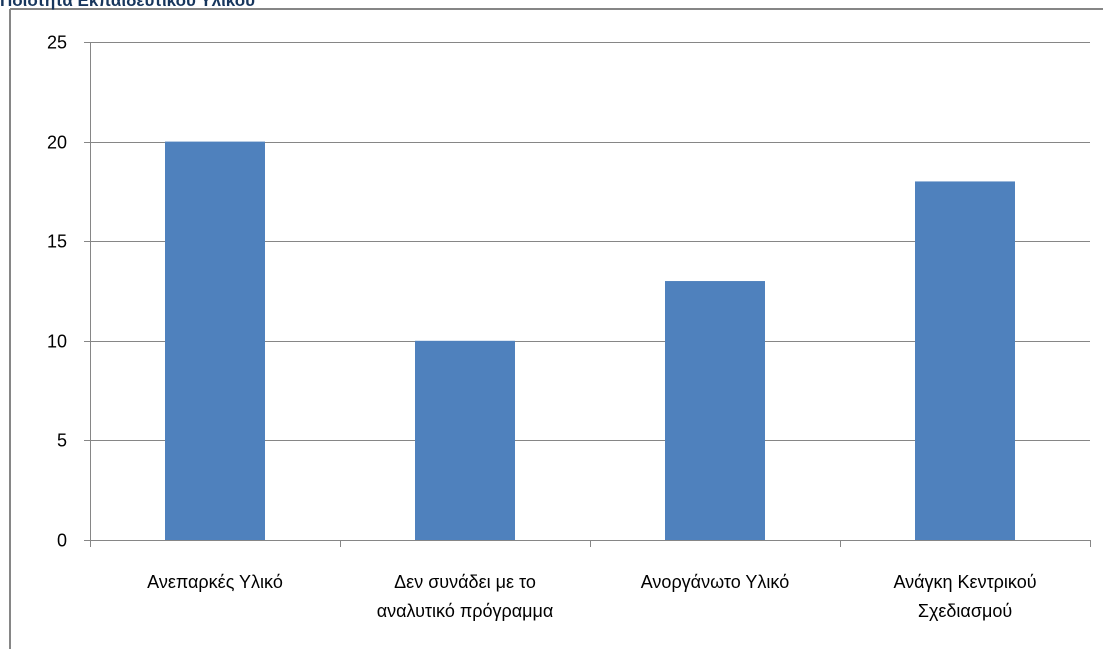  What do you see at coordinates (62, 441) in the screenshot?
I see `y-tick-label: 5` at bounding box center [62, 441].